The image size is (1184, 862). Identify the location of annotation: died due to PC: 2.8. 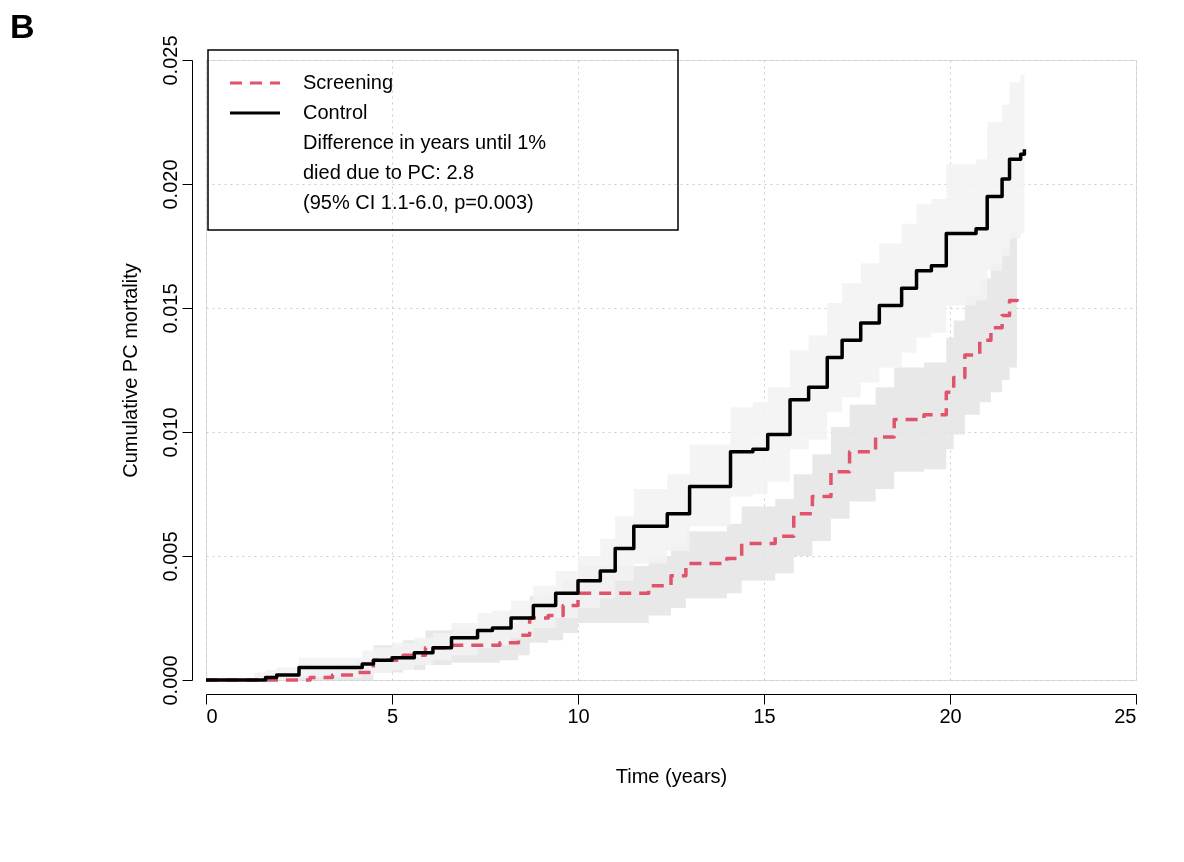
(389, 172).